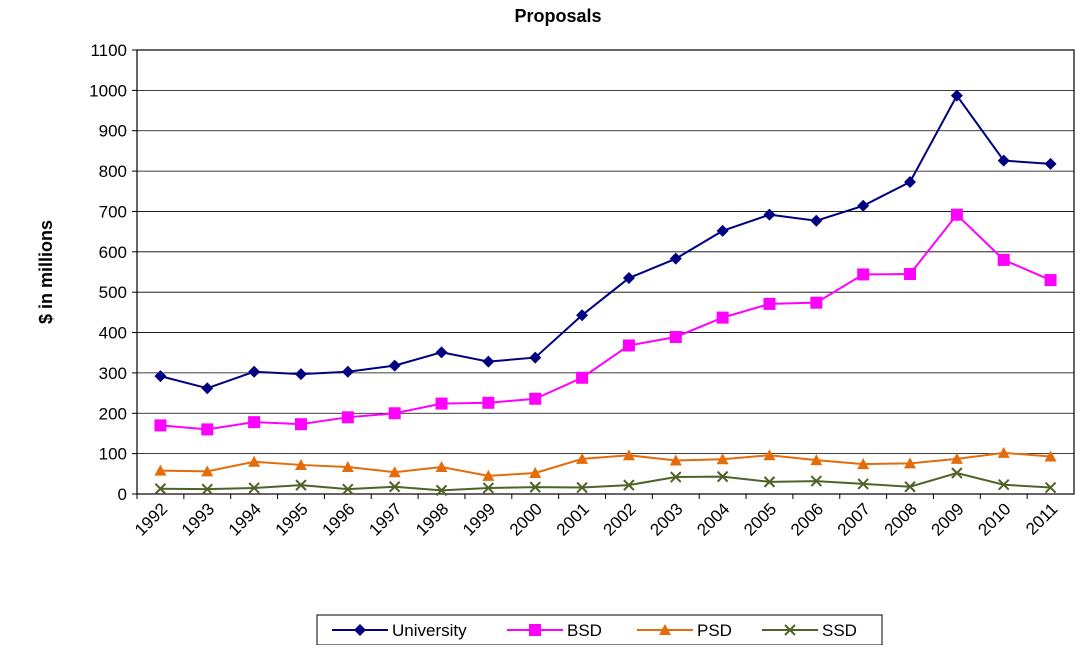 The width and height of the screenshot is (1082, 650). I want to click on x-tick-label: 1997, so click(385, 519).